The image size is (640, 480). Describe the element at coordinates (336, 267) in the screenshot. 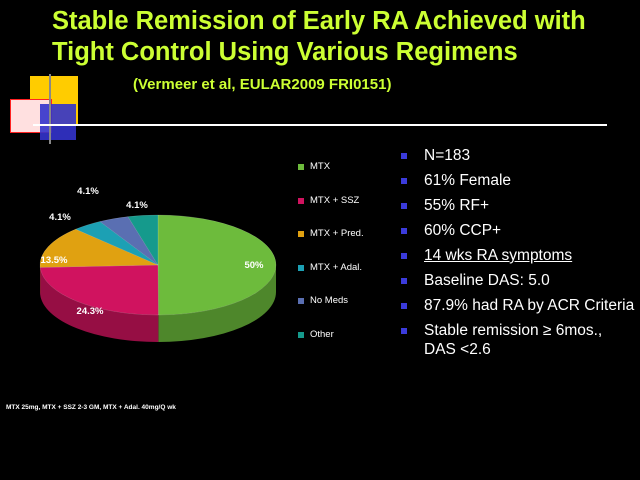

I see `legend-label-3: MTX + Adal.` at that location.